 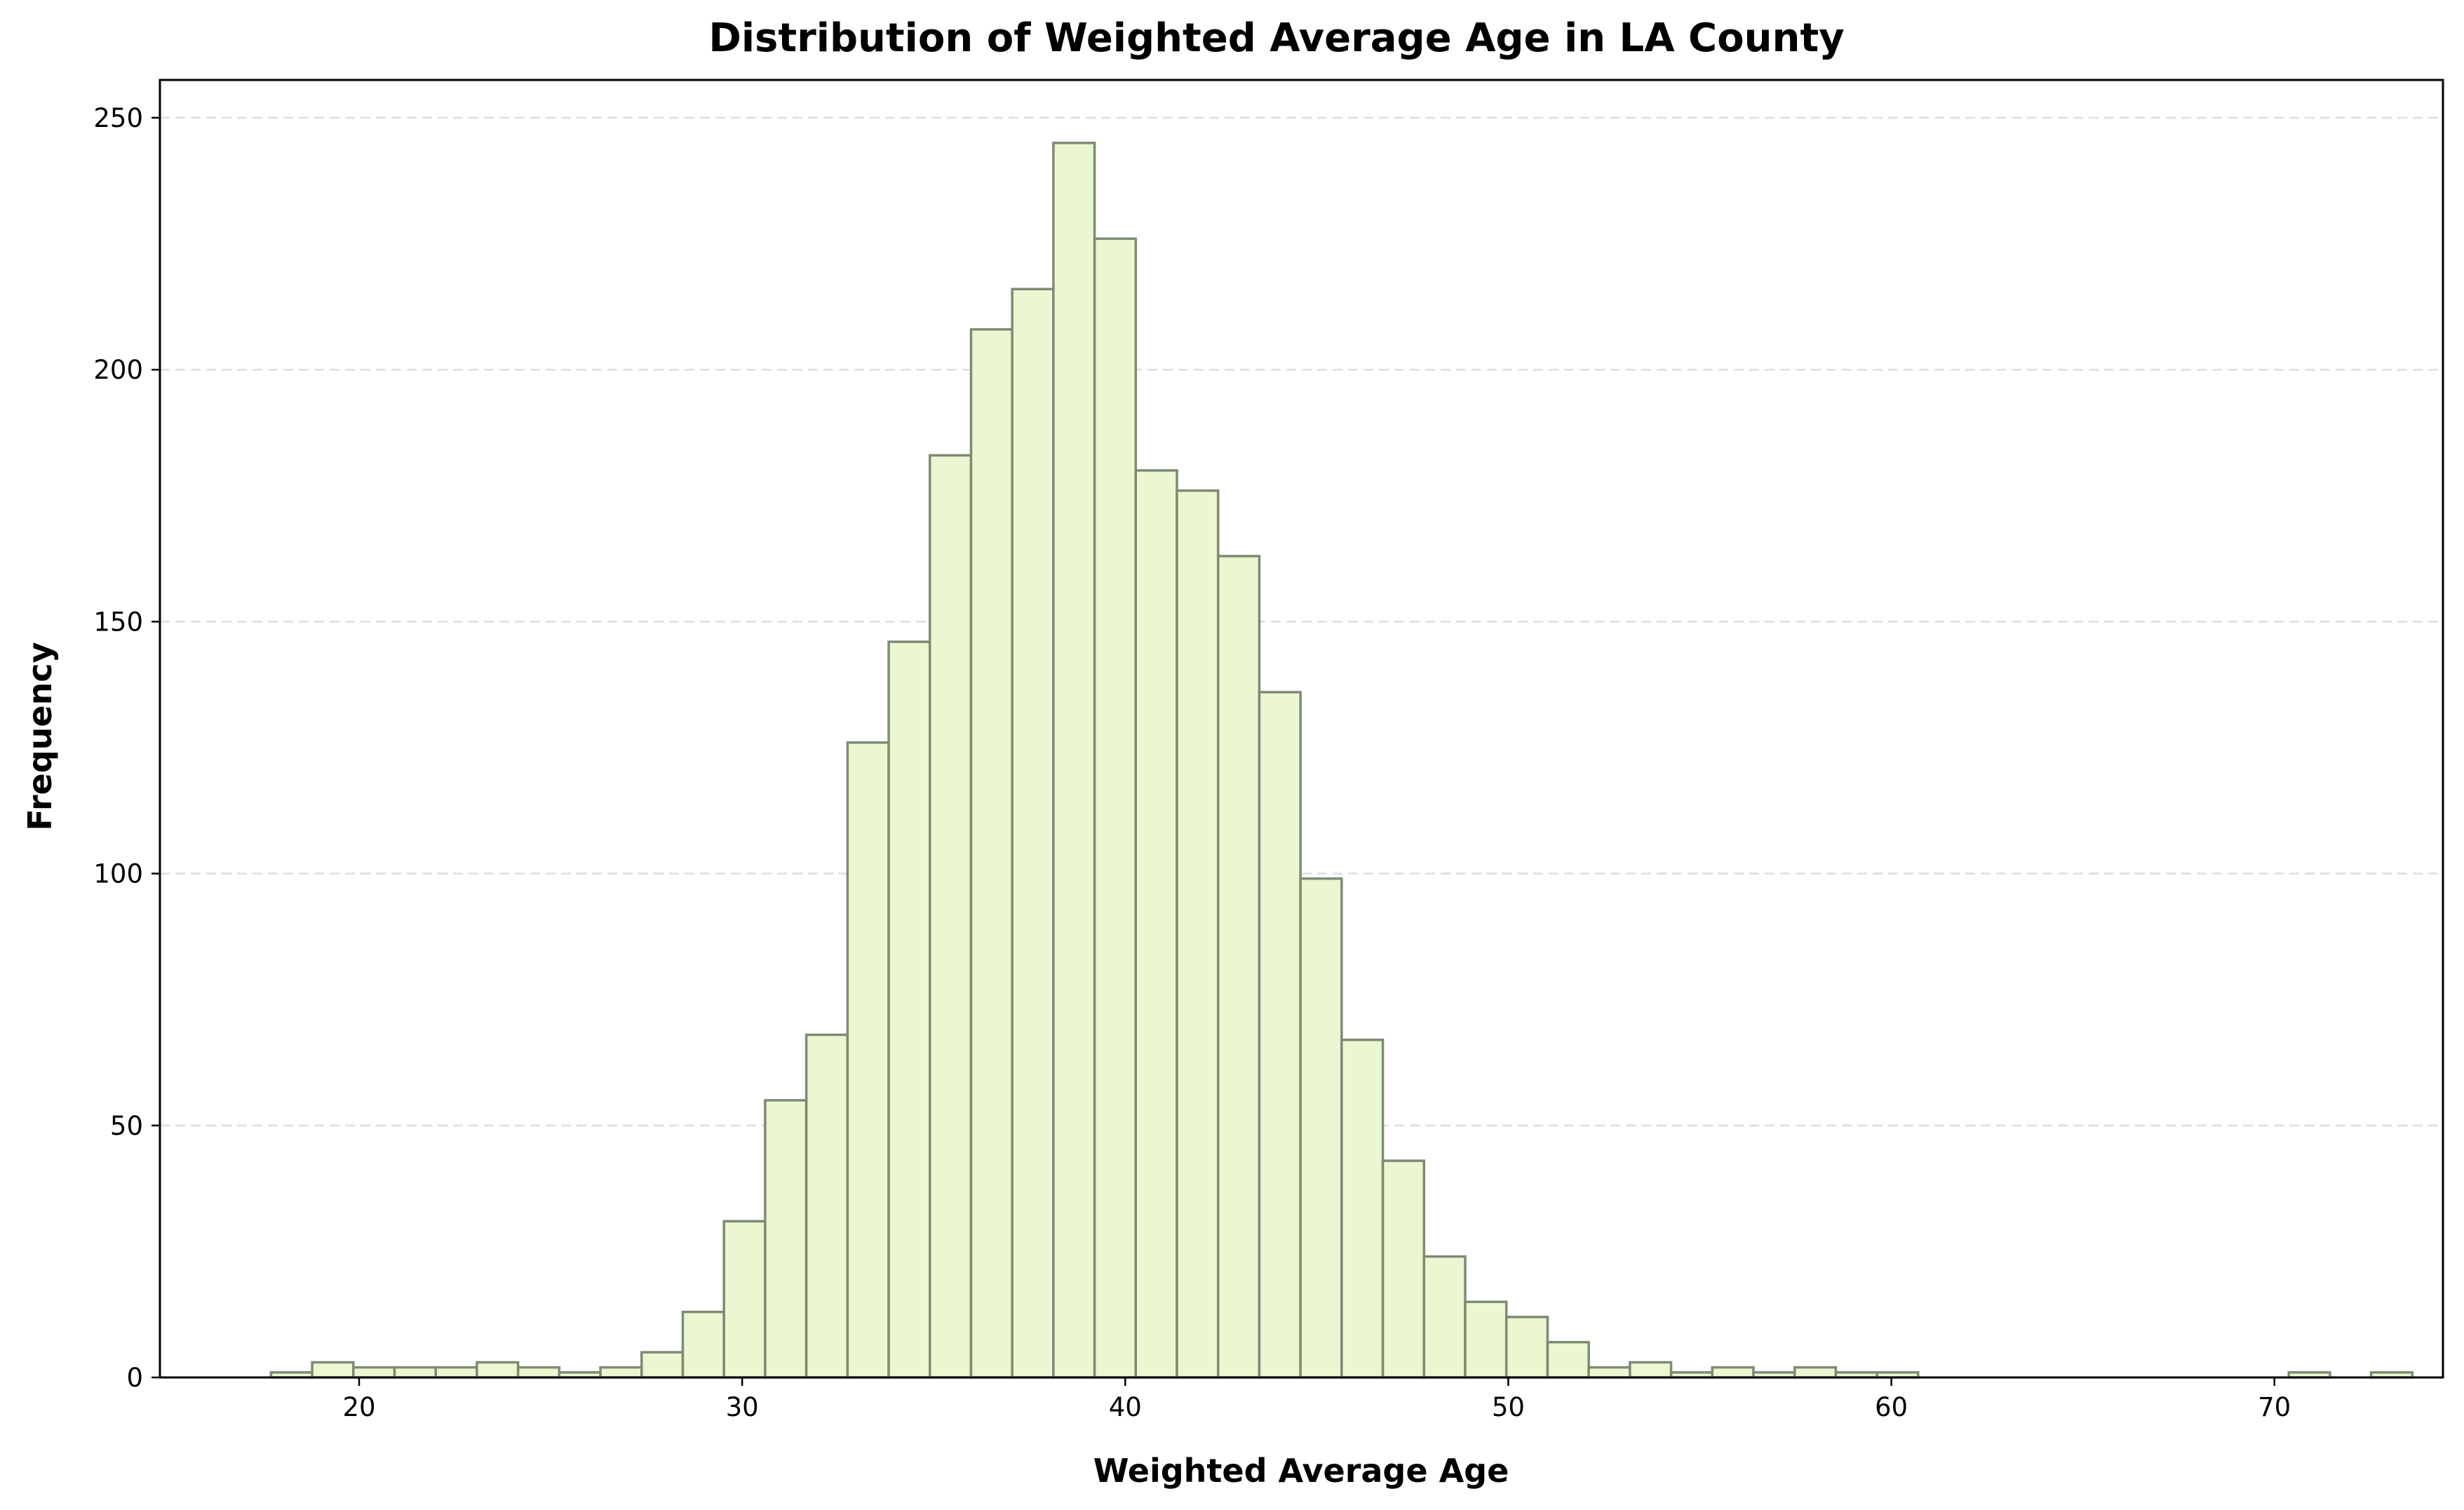 I want to click on y-tick-label: 50, so click(x=126, y=1126).